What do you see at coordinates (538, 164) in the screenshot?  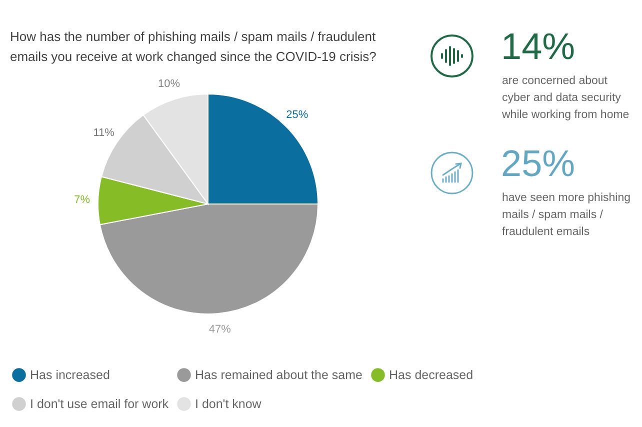 I see `text: 25%` at bounding box center [538, 164].